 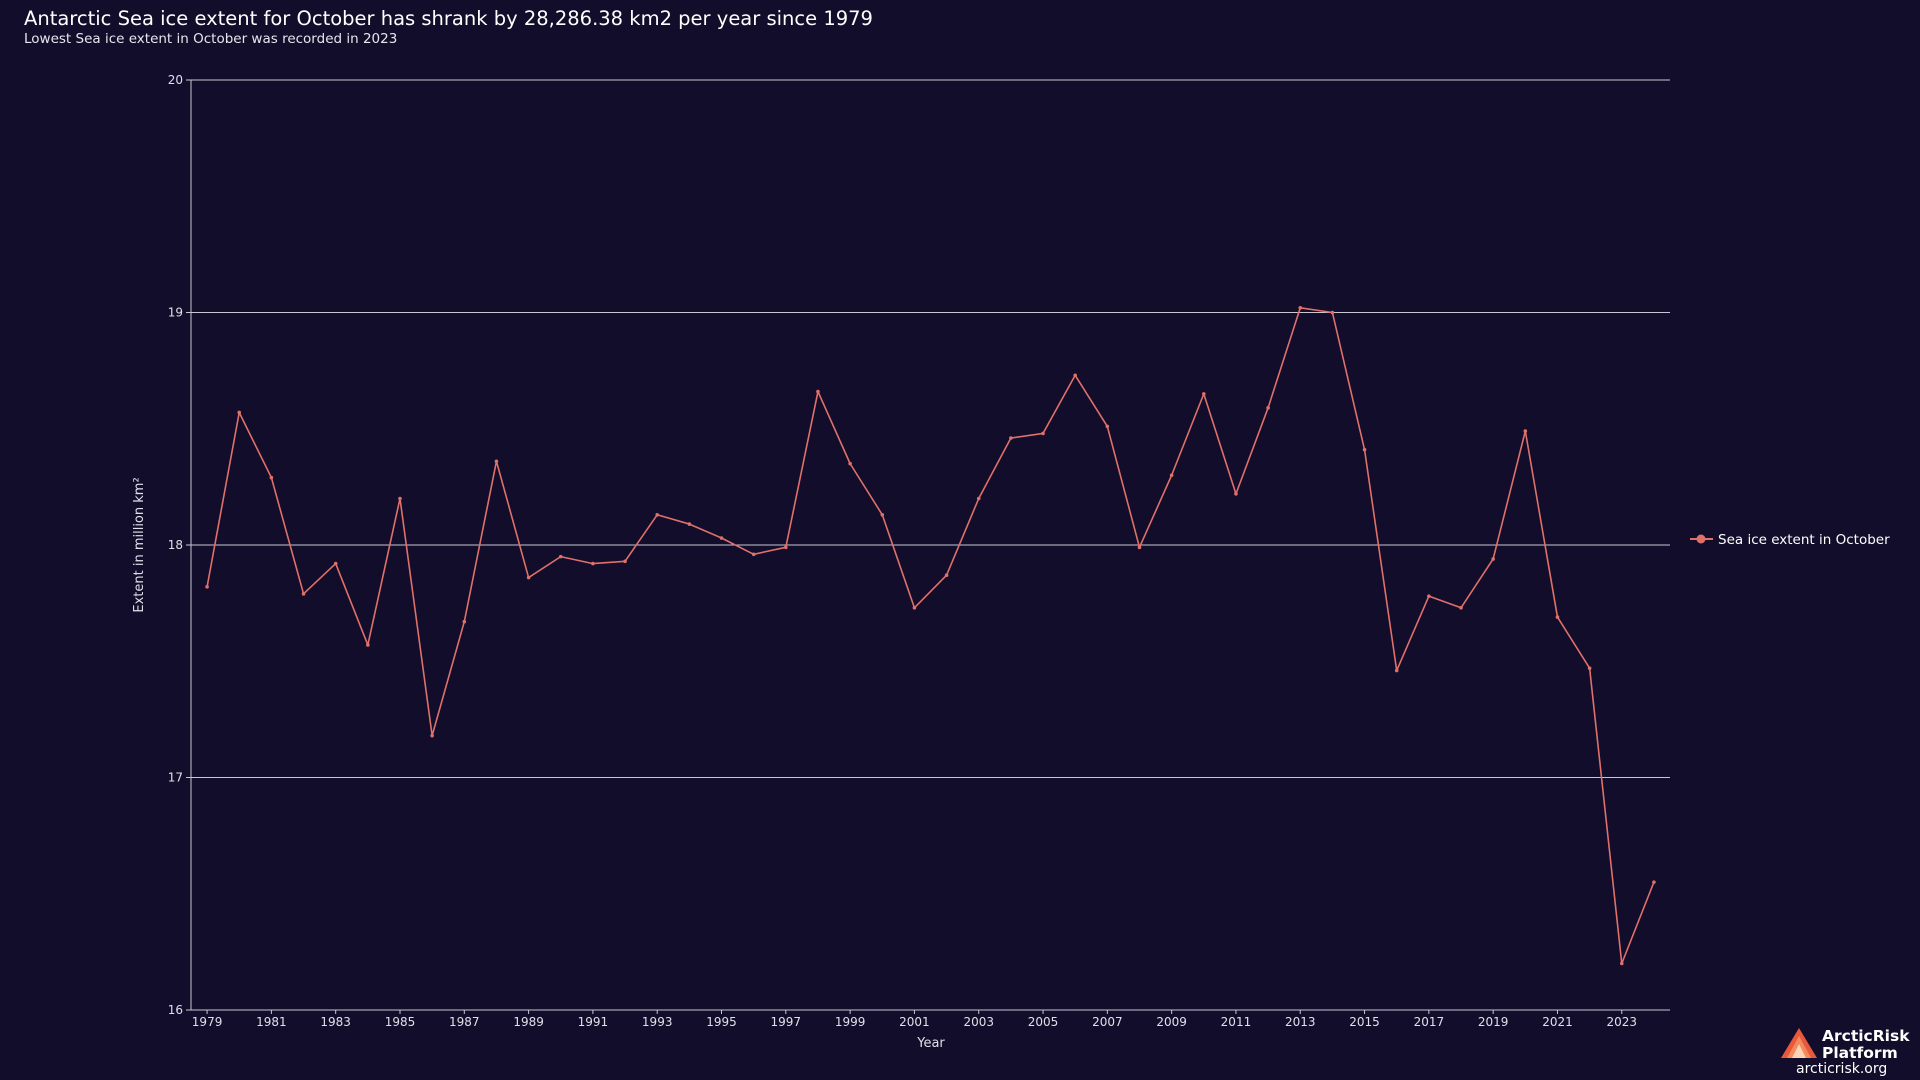 What do you see at coordinates (850, 1022) in the screenshot?
I see `x-tick-label-1999: 1999` at bounding box center [850, 1022].